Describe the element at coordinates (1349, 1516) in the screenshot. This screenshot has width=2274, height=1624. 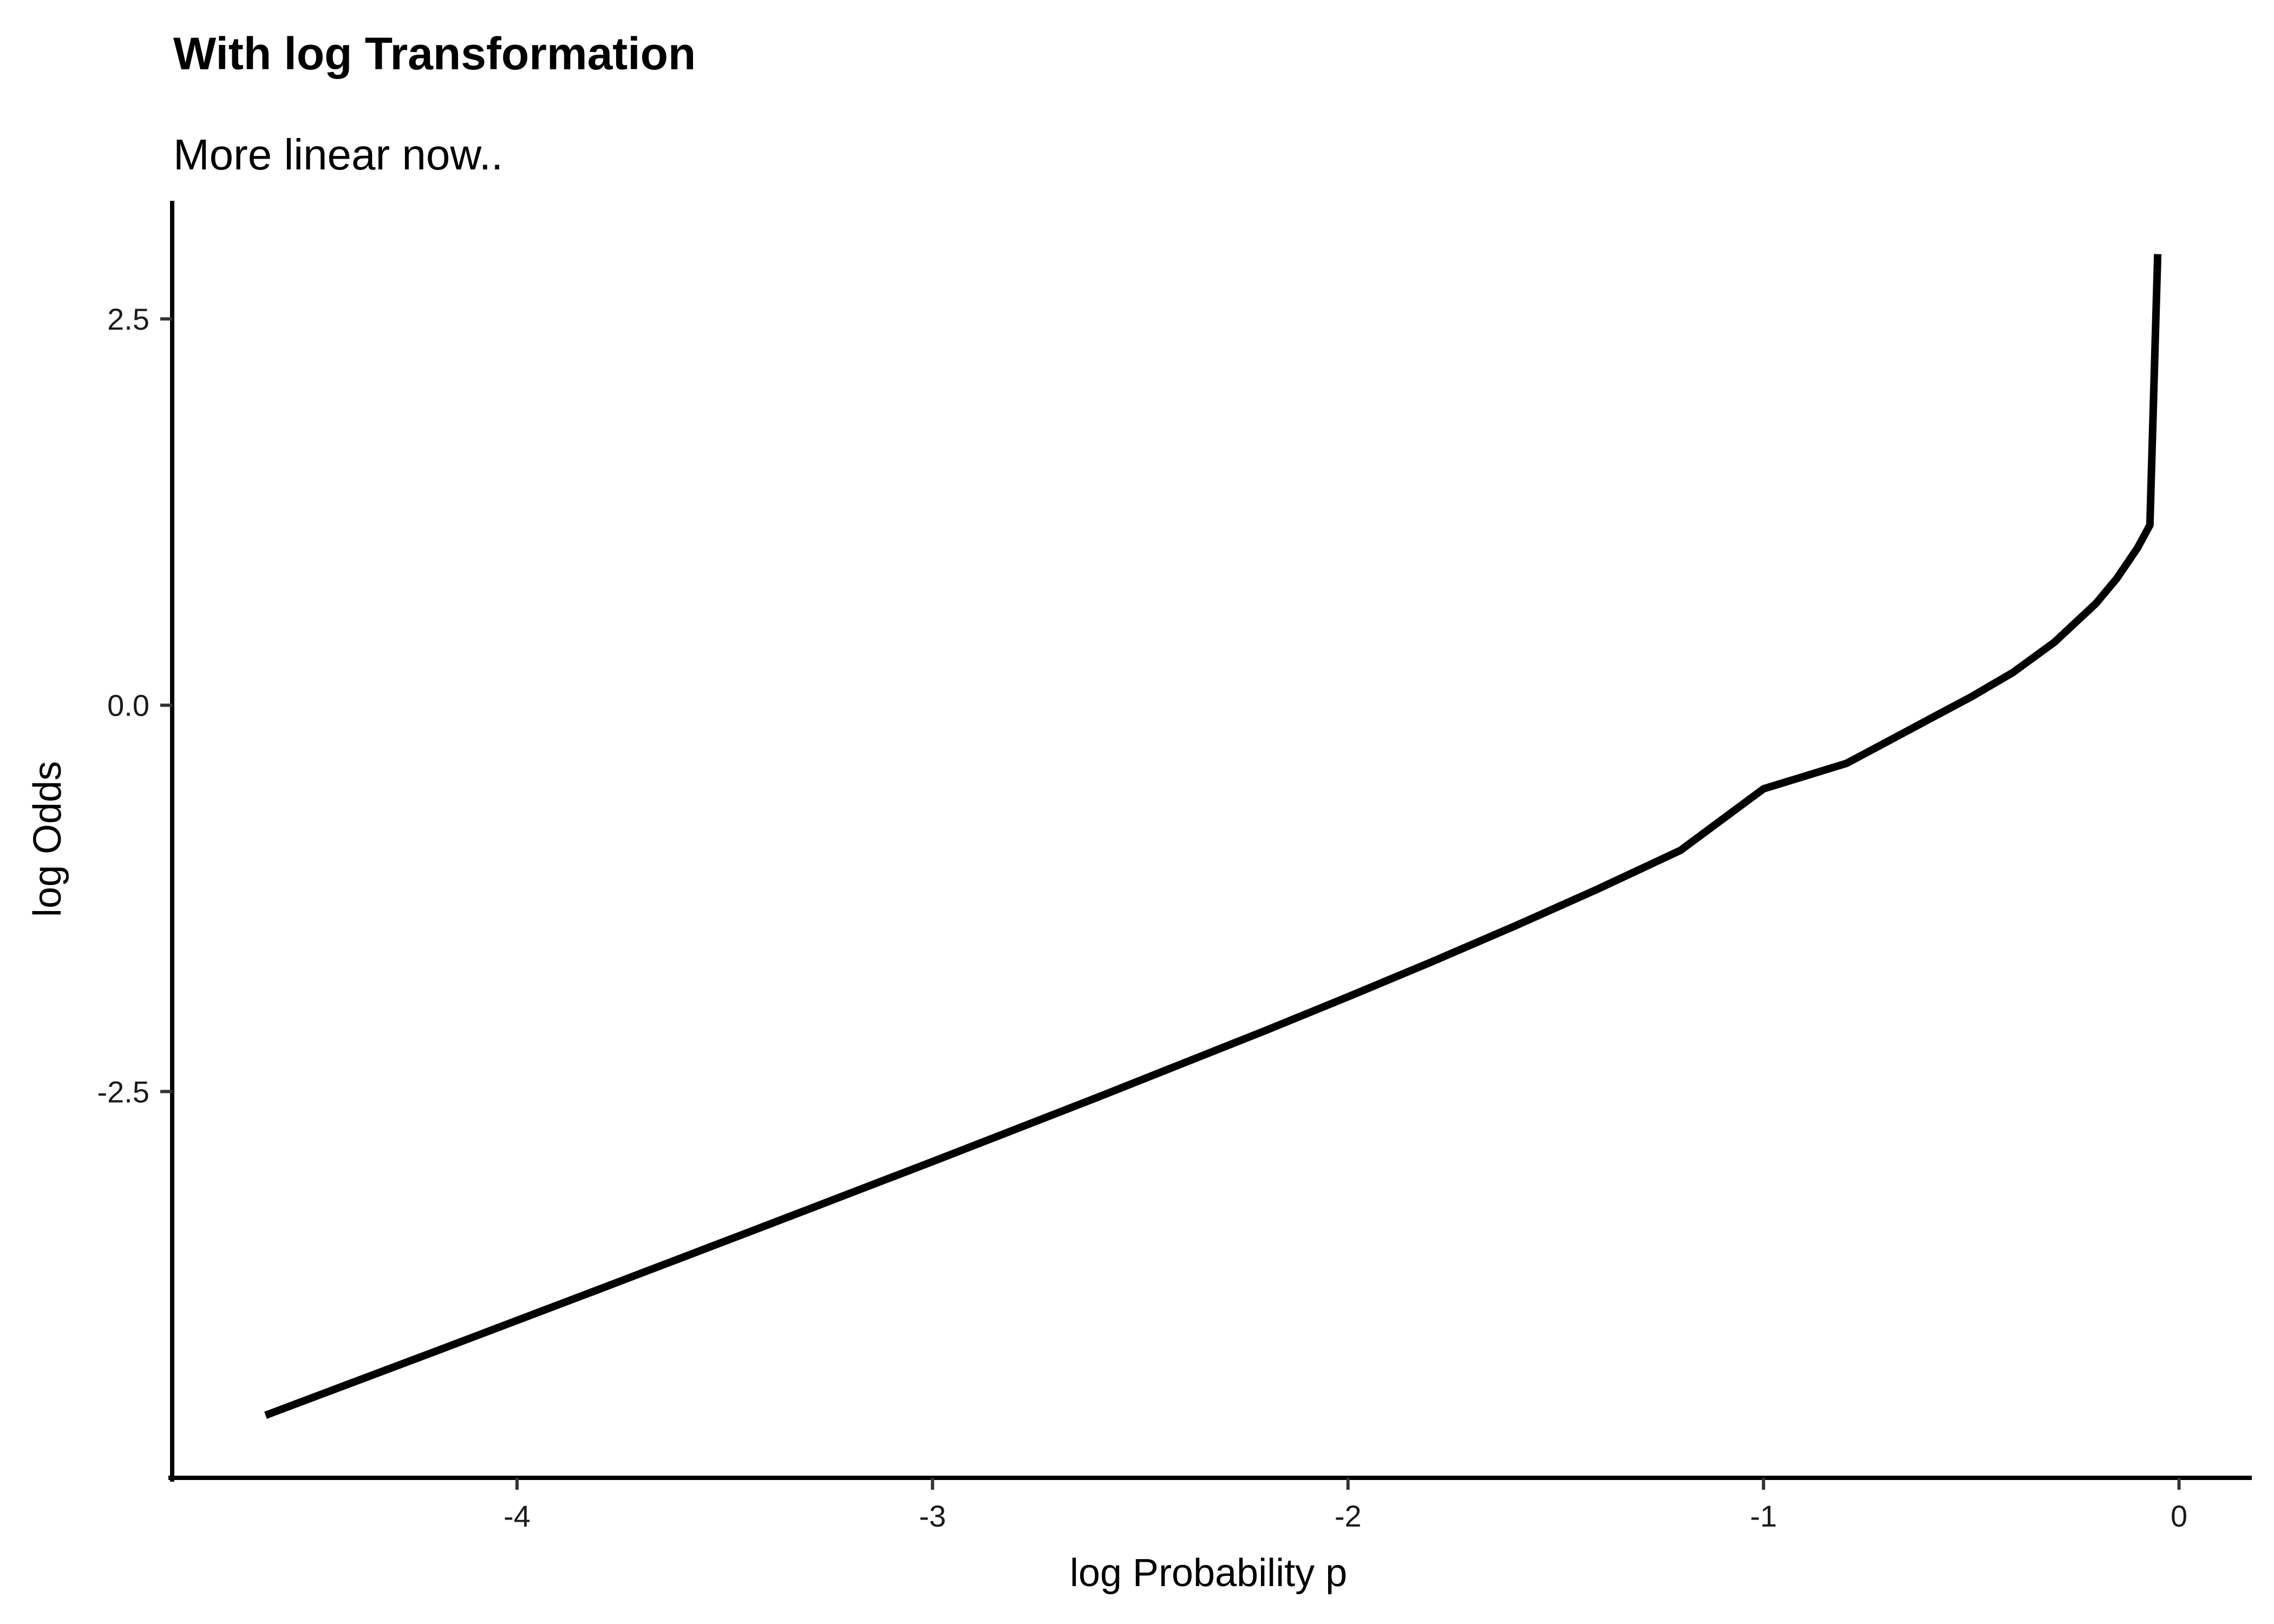
I see `x-tick-label: -2` at that location.